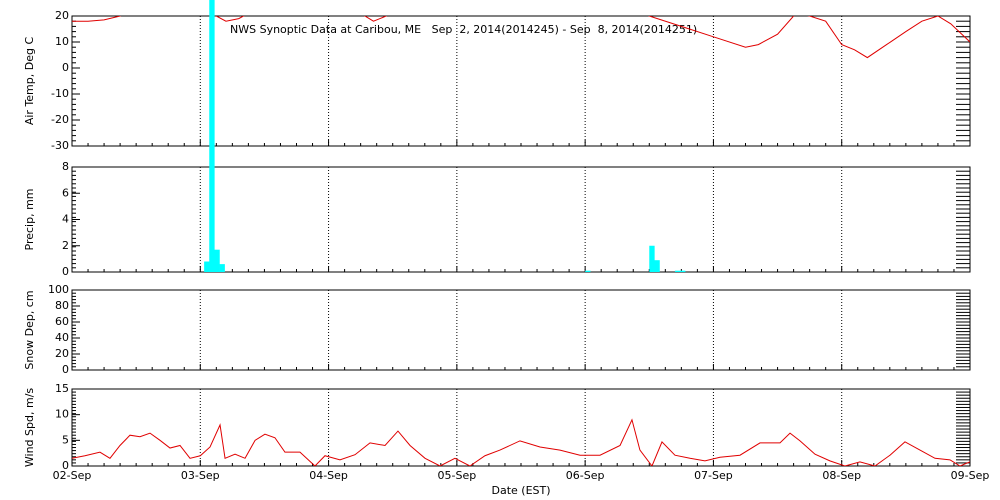 The width and height of the screenshot is (1000, 500). I want to click on y-tick-label: 40, so click(62, 337).